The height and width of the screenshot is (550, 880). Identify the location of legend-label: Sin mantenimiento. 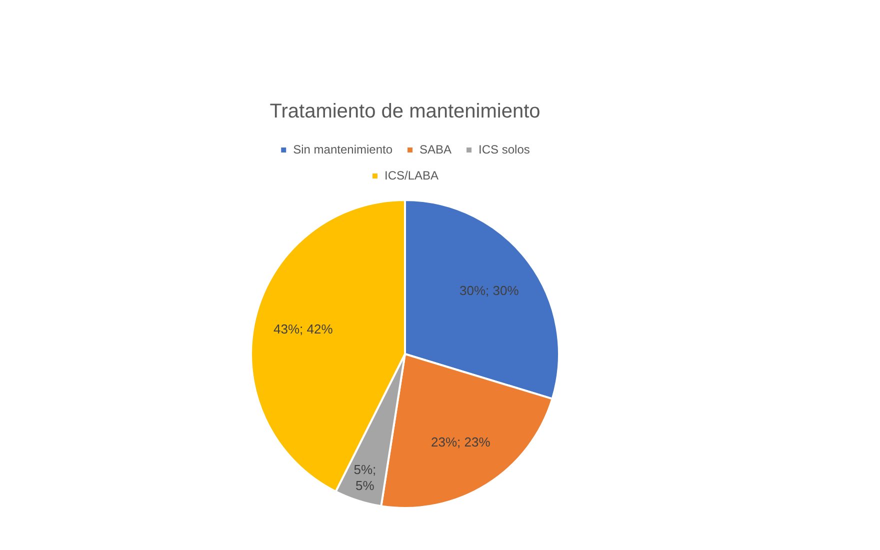
(343, 149).